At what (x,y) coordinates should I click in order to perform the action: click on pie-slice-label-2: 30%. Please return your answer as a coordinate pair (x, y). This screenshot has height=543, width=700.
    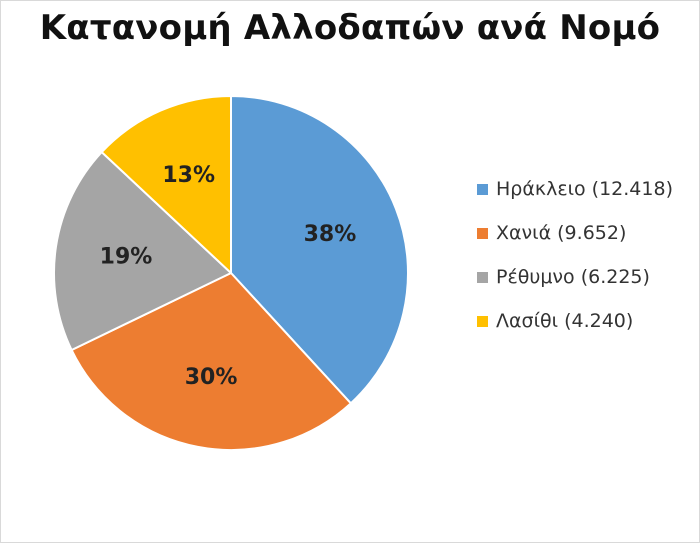
    Looking at the image, I should click on (211, 377).